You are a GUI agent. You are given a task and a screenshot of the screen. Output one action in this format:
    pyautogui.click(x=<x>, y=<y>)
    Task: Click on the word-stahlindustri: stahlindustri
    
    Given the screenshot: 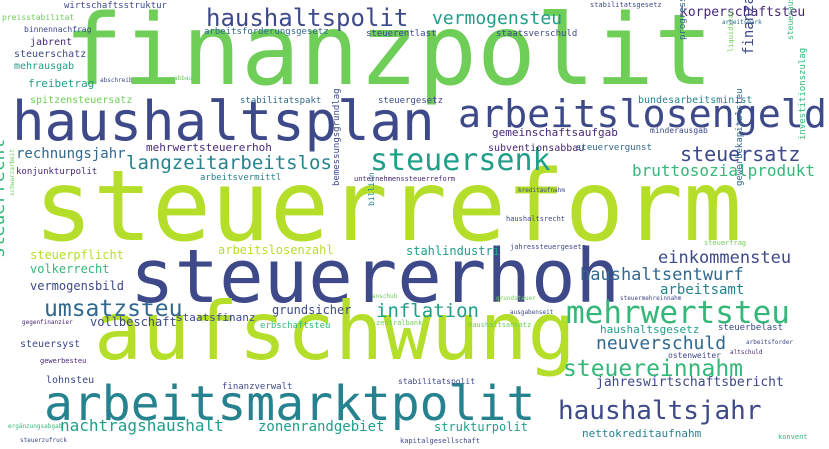 What is the action you would take?
    pyautogui.click(x=453, y=251)
    